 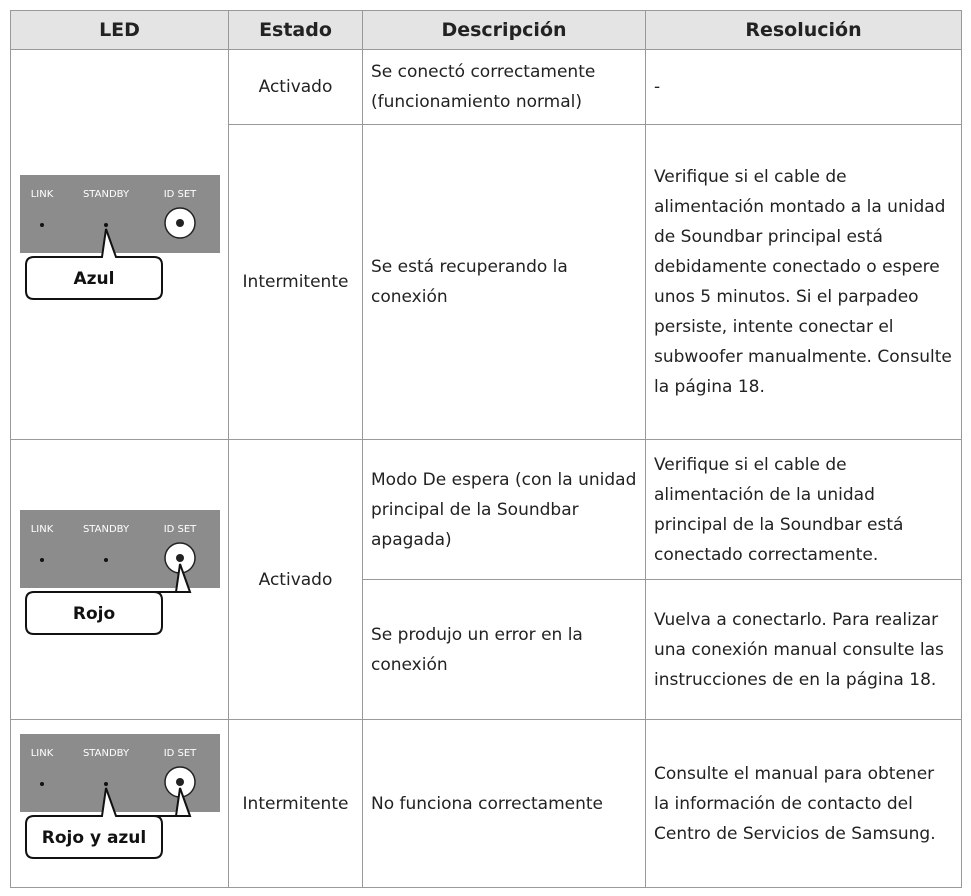 I want to click on led-cell: LINK STANDBY ID SET Rojo y azul, so click(x=119, y=803).